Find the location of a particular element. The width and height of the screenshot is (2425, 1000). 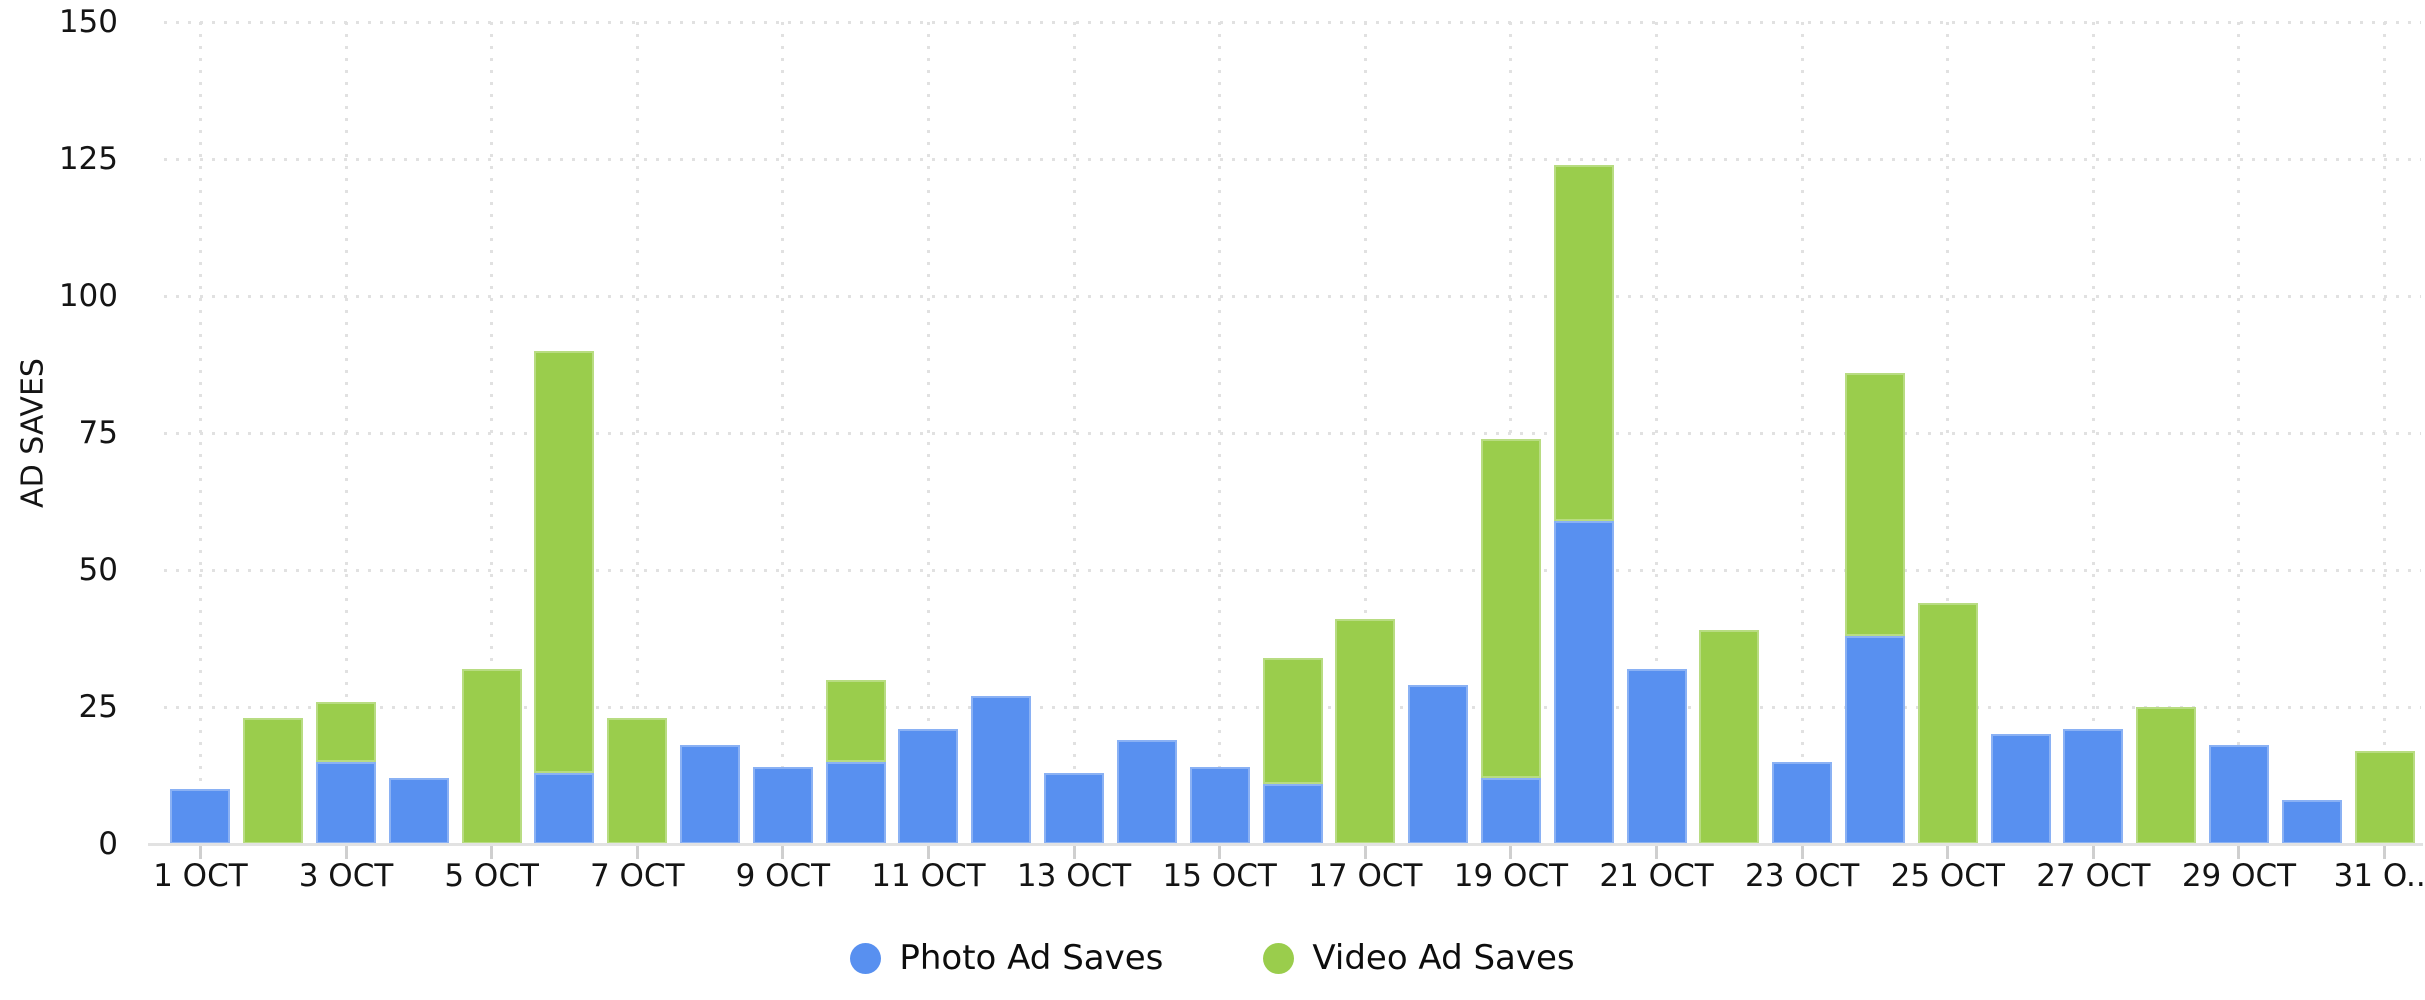

bar-photo-1-oct is located at coordinates (200, 816).